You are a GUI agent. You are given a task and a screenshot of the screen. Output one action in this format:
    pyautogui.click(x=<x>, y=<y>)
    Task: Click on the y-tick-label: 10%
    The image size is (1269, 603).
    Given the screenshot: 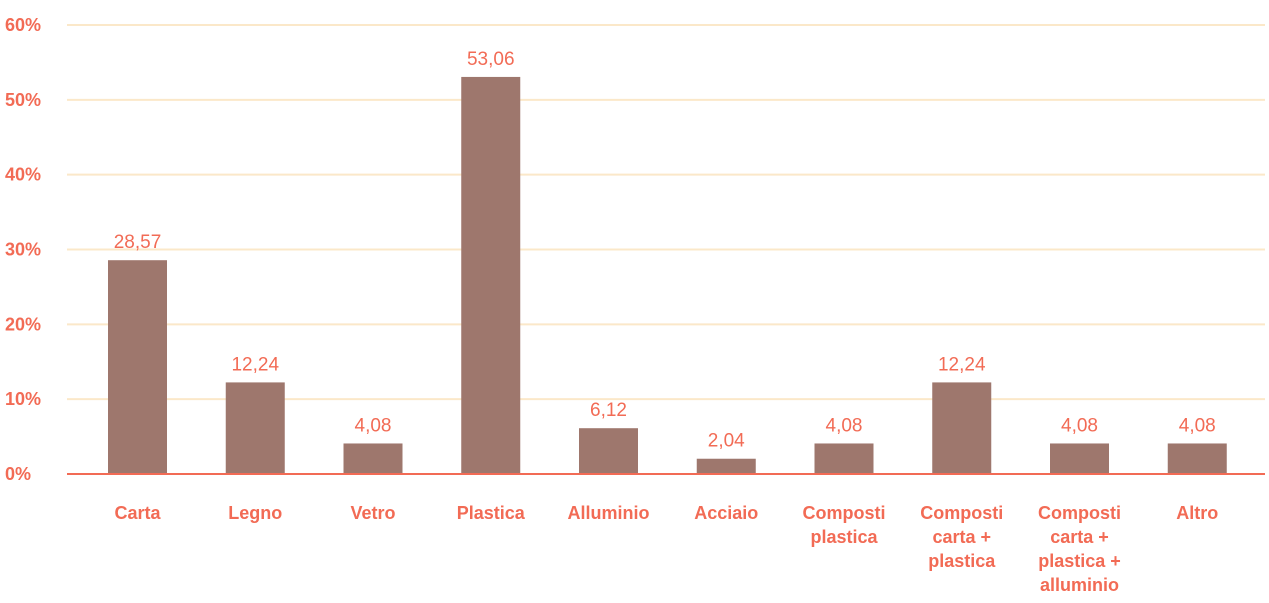 What is the action you would take?
    pyautogui.click(x=23, y=399)
    